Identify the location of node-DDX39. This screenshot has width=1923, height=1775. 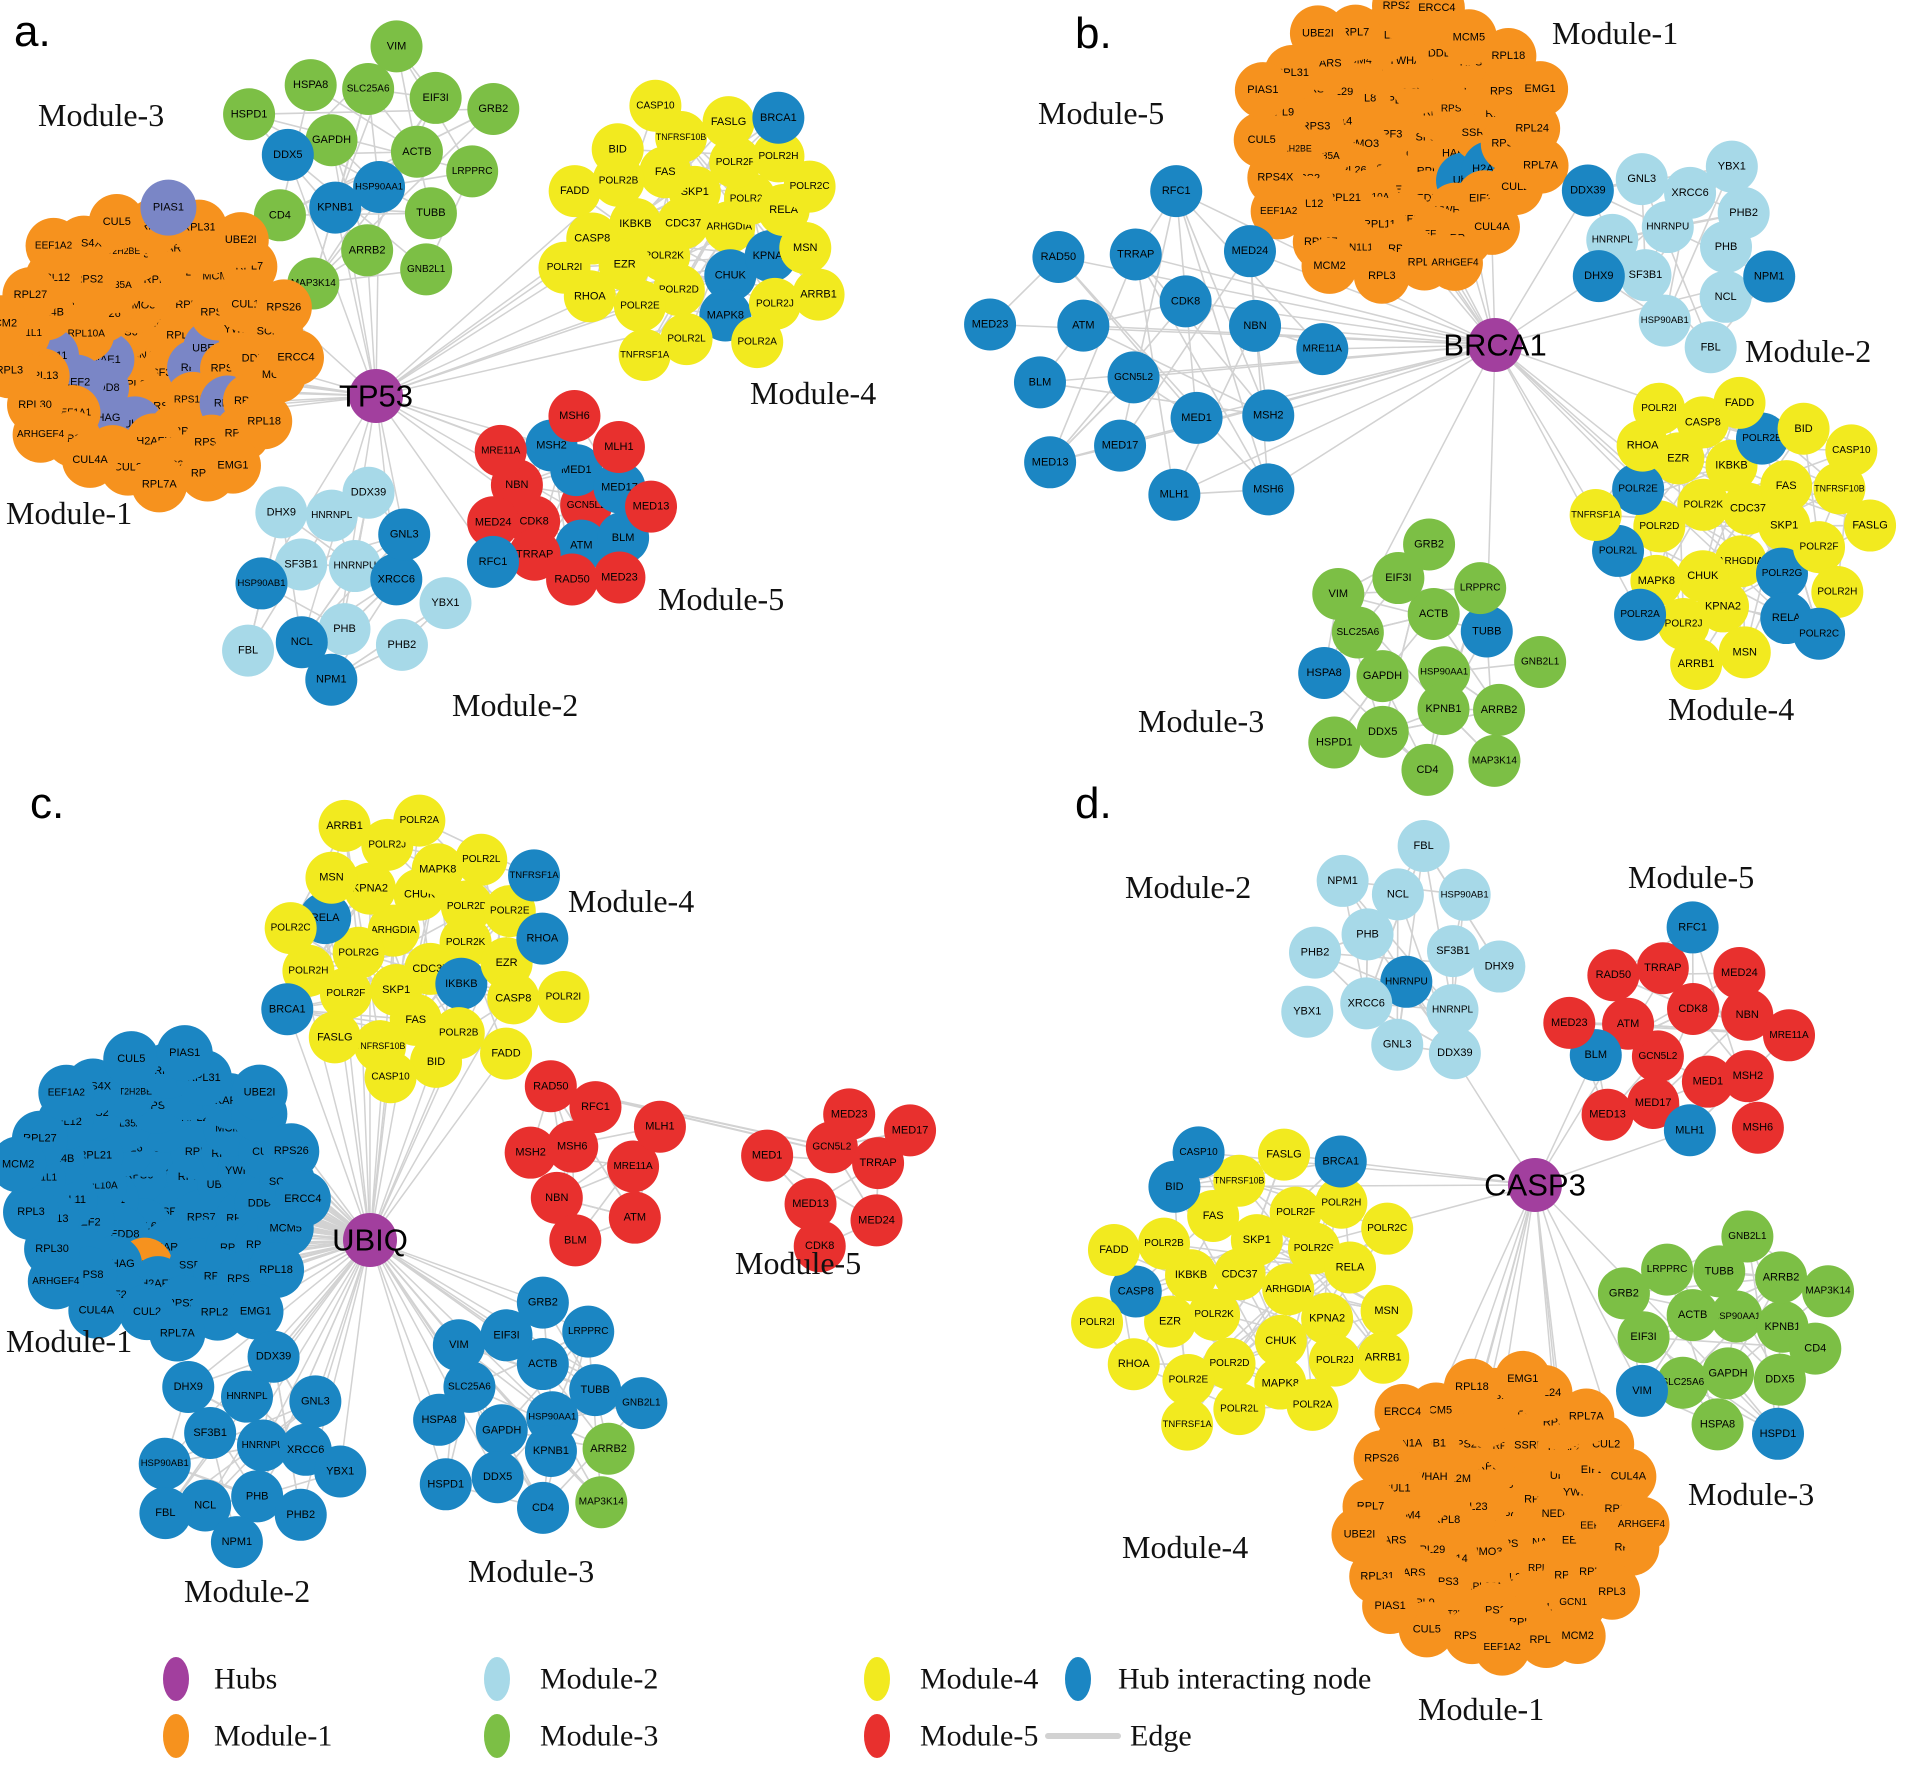
(273, 1356).